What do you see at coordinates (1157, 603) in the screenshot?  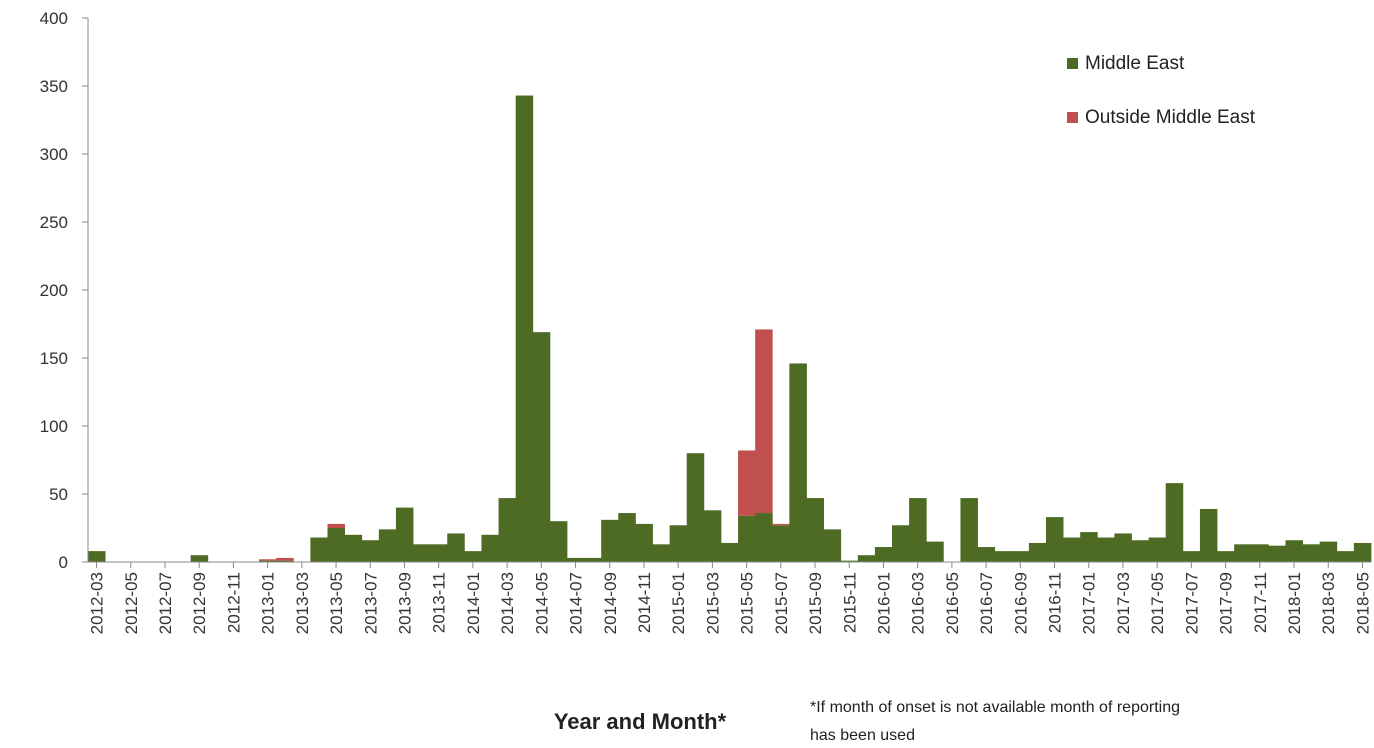 I see `x-tick-label: 2017-05` at bounding box center [1157, 603].